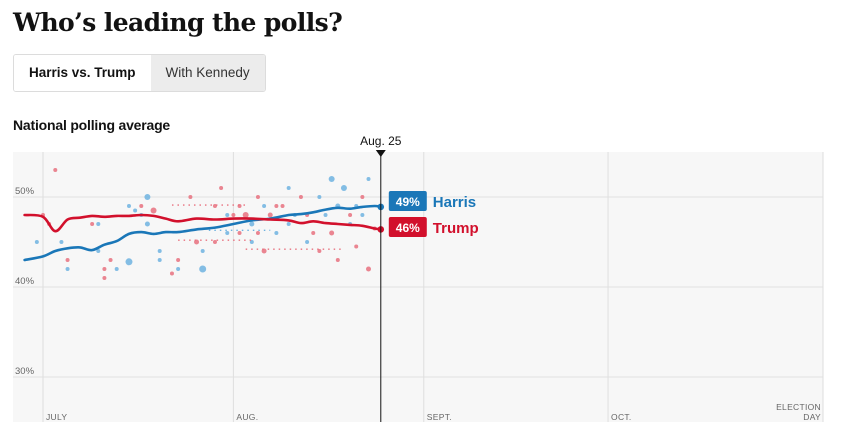 This screenshot has width=846, height=441. What do you see at coordinates (380, 153) in the screenshot?
I see `current-date-marker-icon` at bounding box center [380, 153].